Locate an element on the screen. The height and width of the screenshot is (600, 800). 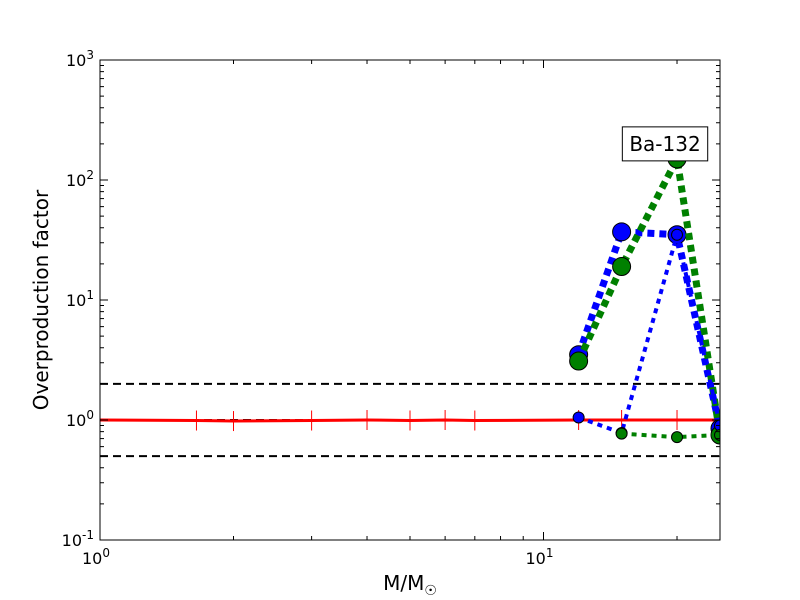
x-axis-title: M/M☉ is located at coordinates (410, 585).